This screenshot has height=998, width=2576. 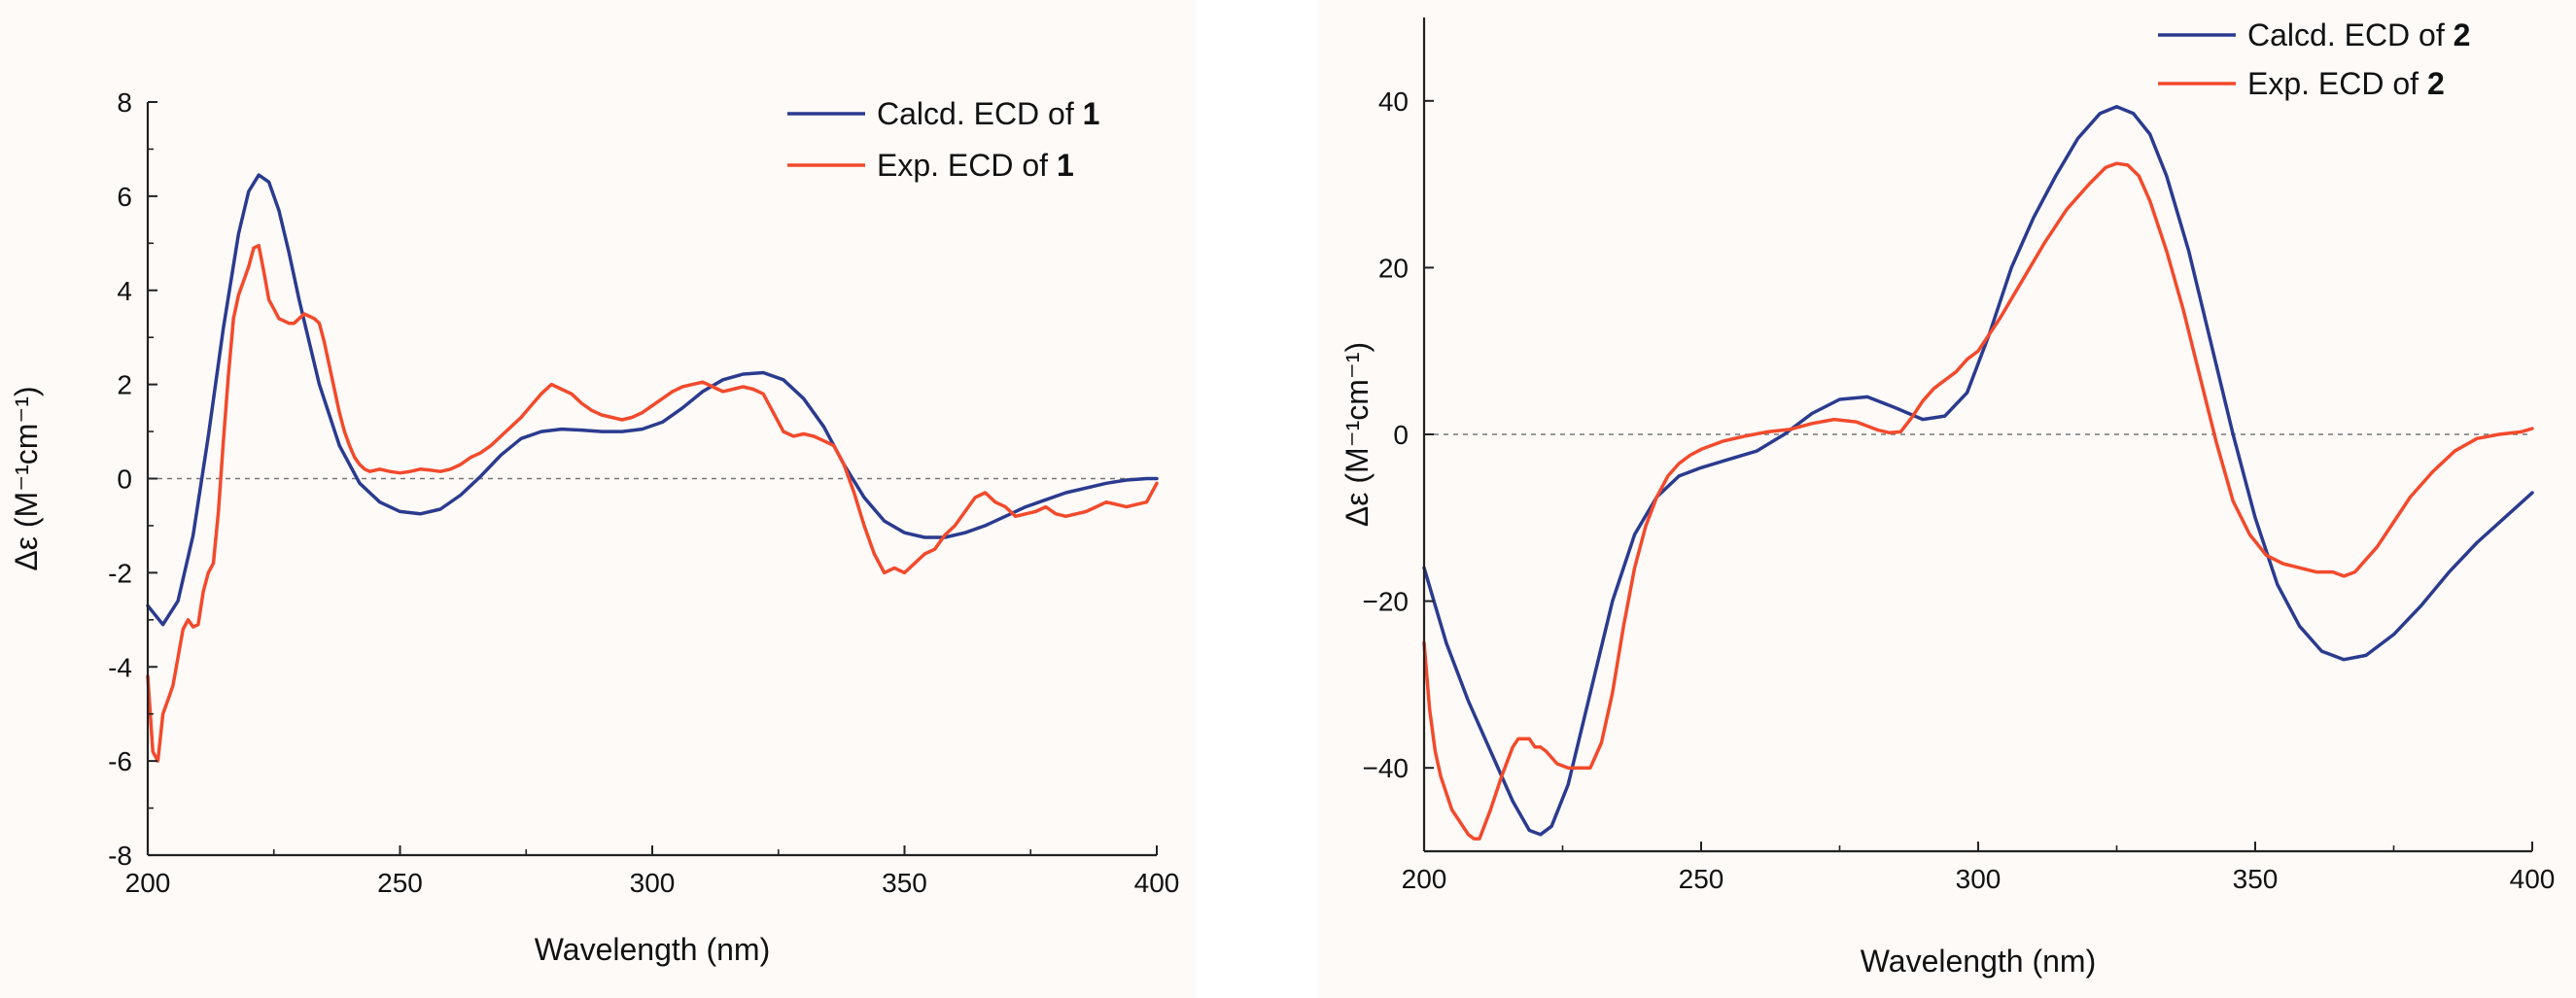 What do you see at coordinates (1394, 101) in the screenshot?
I see `y-tick-label: 40` at bounding box center [1394, 101].